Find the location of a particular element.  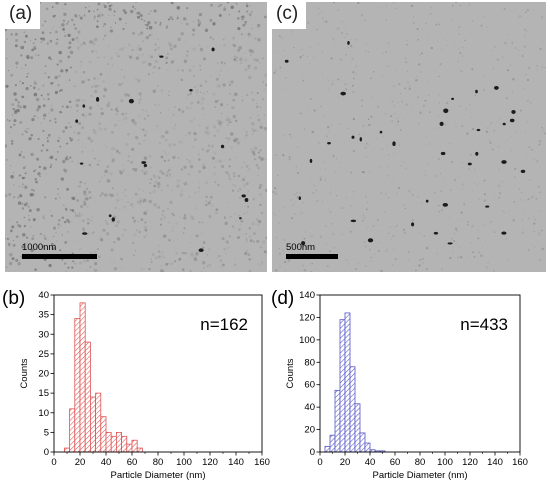

histogram-b-ytick-label: 0 is located at coordinates (46, 452).